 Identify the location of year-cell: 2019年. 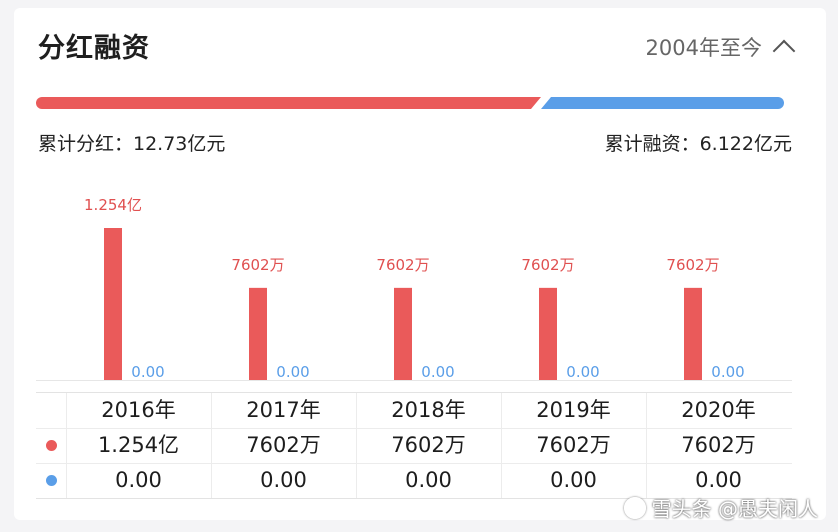
(573, 410).